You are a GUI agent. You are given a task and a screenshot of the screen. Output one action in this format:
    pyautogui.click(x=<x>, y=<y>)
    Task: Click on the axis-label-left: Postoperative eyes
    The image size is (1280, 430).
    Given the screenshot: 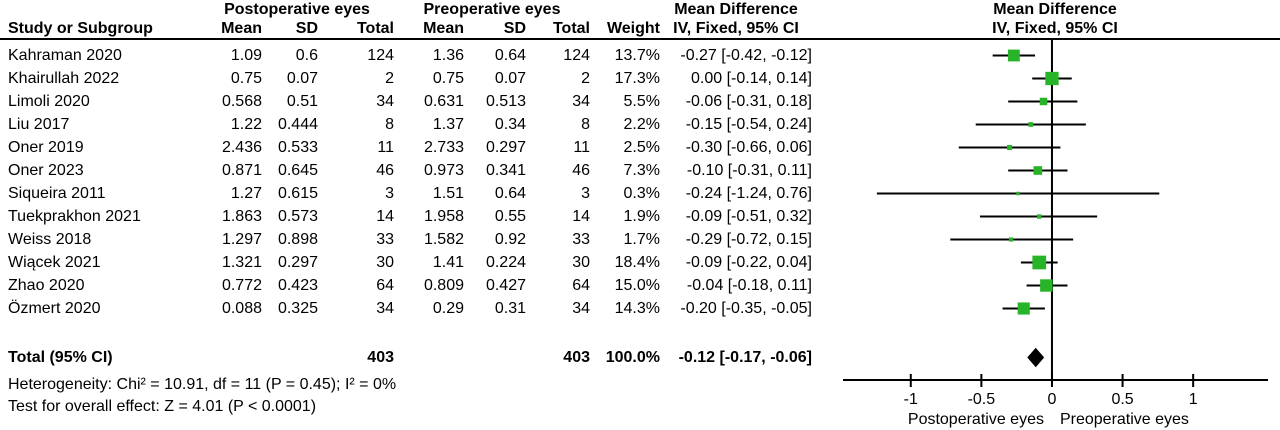 What is the action you would take?
    pyautogui.click(x=976, y=419)
    